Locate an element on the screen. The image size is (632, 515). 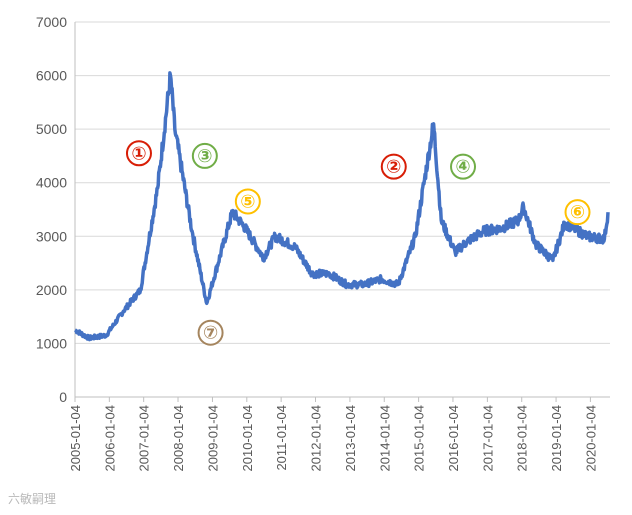
x-tick-label: 2005-01-04 is located at coordinates (75, 438).